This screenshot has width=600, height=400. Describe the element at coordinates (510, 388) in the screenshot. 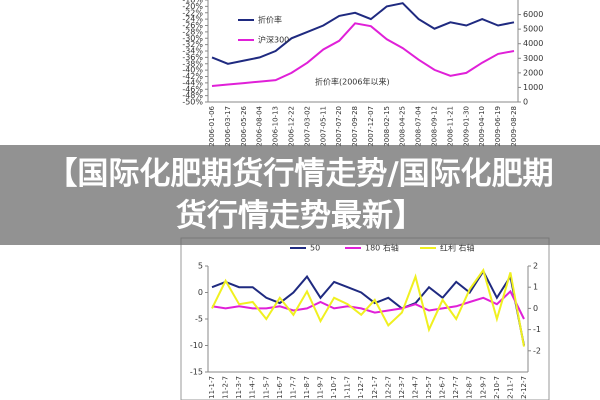

I see `x-tick-label: 12-11-7` at that location.